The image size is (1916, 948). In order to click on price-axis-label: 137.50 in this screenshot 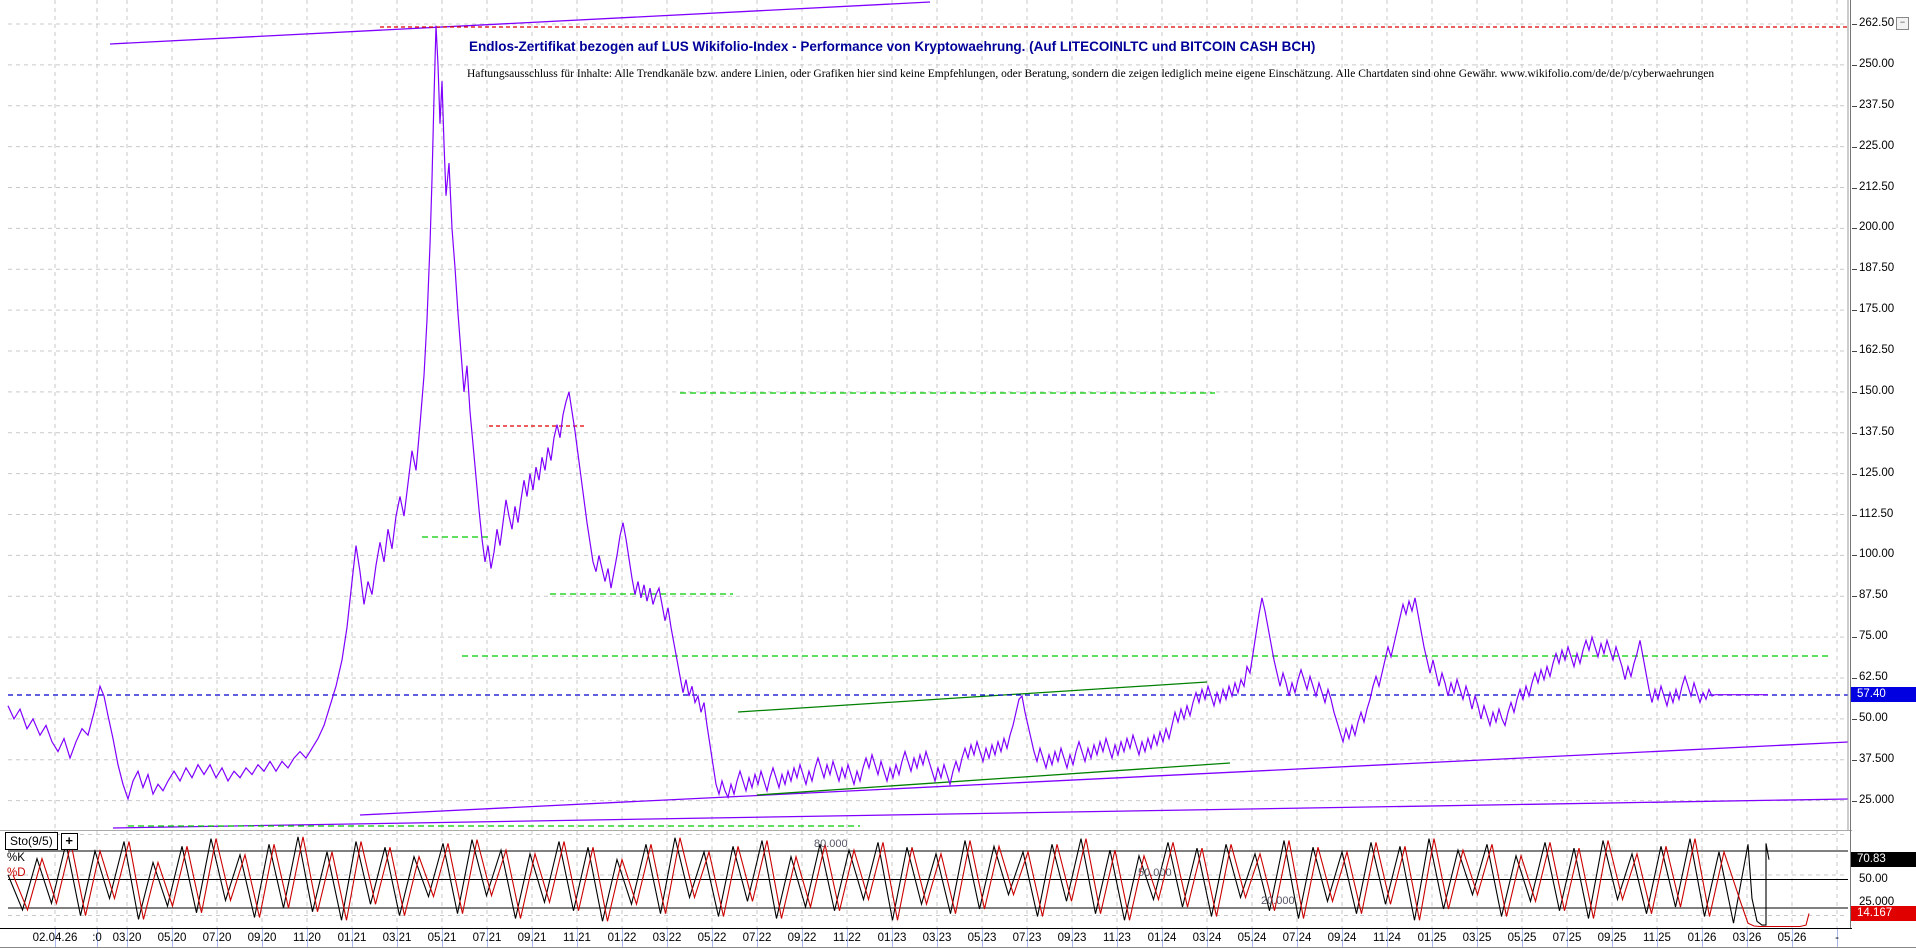, I will do `click(1877, 431)`.